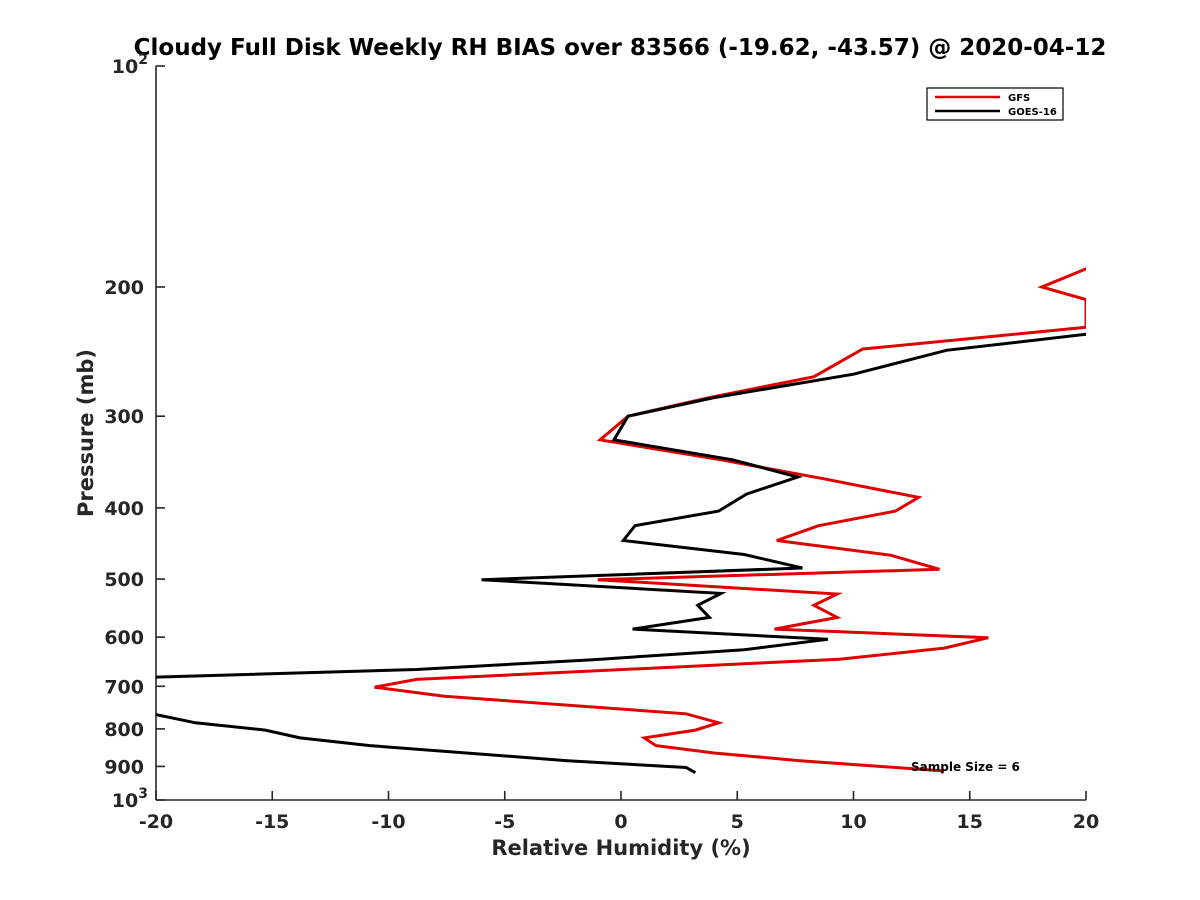 The image size is (1200, 900). What do you see at coordinates (1019, 98) in the screenshot?
I see `legend-label-gfs: GFS` at bounding box center [1019, 98].